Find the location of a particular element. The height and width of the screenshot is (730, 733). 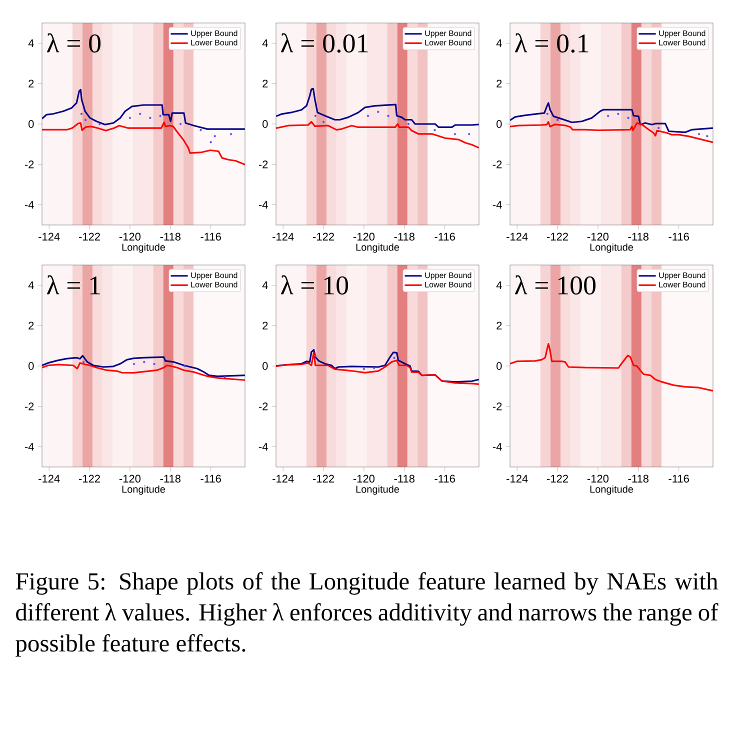

chart-title: λ = 0.01 is located at coordinates (324, 43).